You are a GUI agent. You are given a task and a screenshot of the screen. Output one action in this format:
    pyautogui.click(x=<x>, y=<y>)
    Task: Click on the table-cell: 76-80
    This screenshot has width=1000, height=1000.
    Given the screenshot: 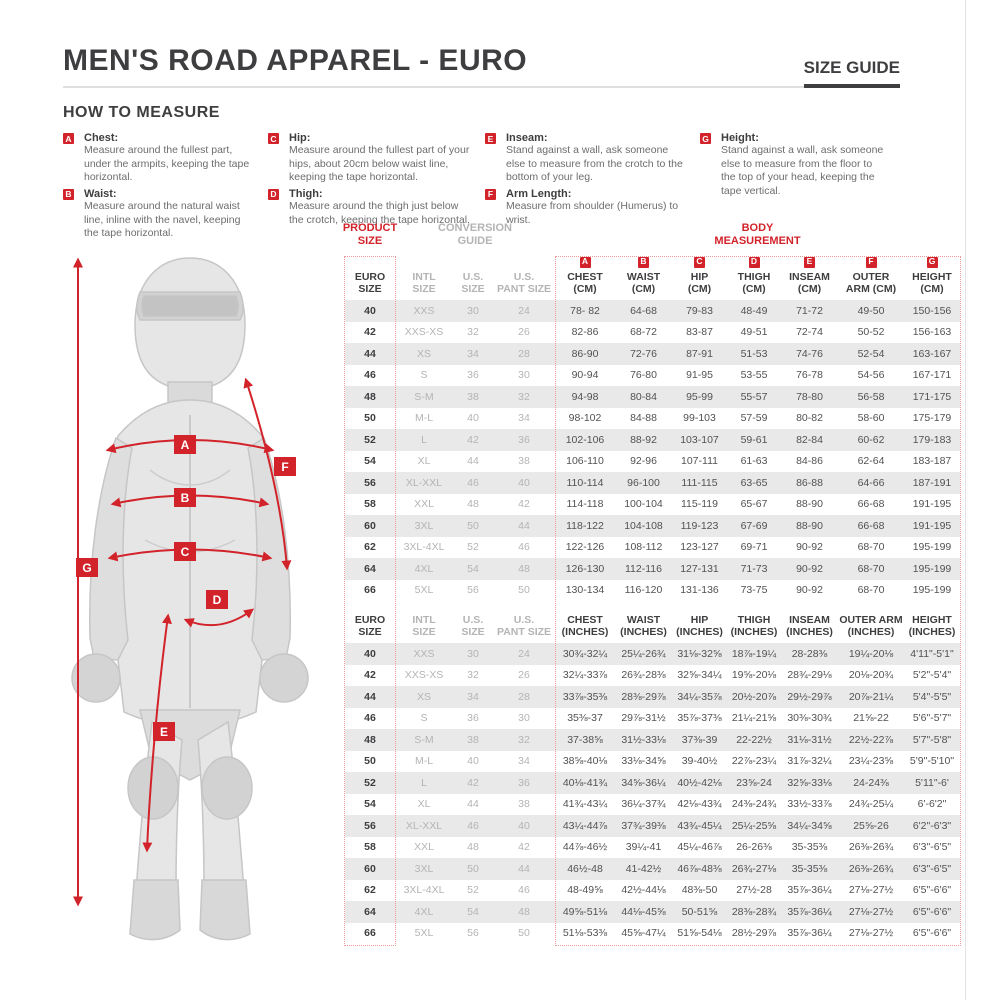 What is the action you would take?
    pyautogui.click(x=643, y=375)
    